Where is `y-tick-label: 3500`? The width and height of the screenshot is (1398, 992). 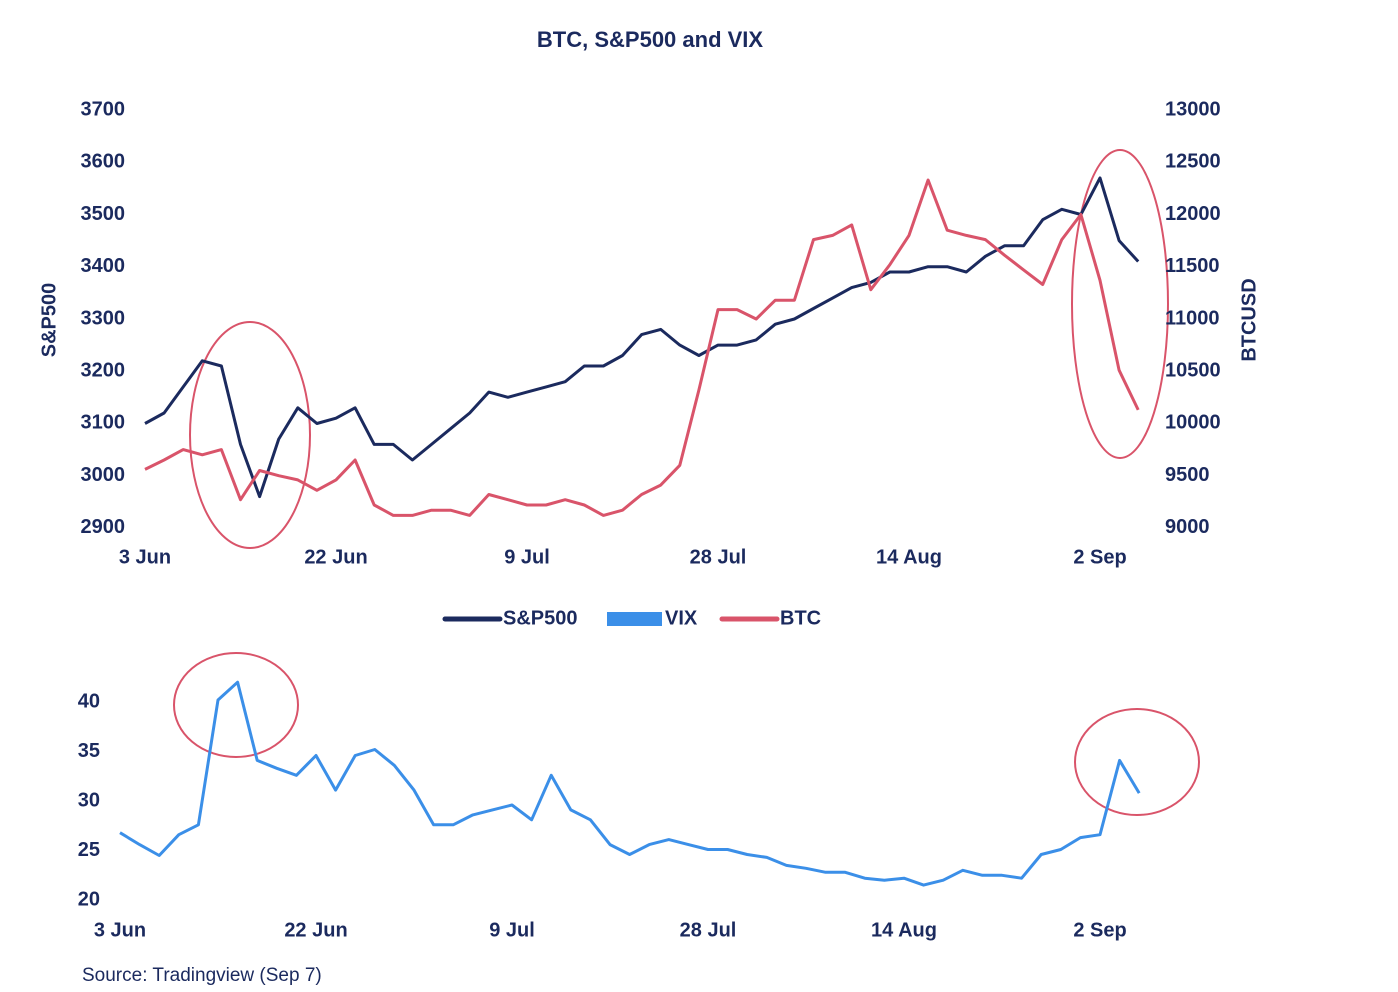 y-tick-label: 3500 is located at coordinates (103, 214).